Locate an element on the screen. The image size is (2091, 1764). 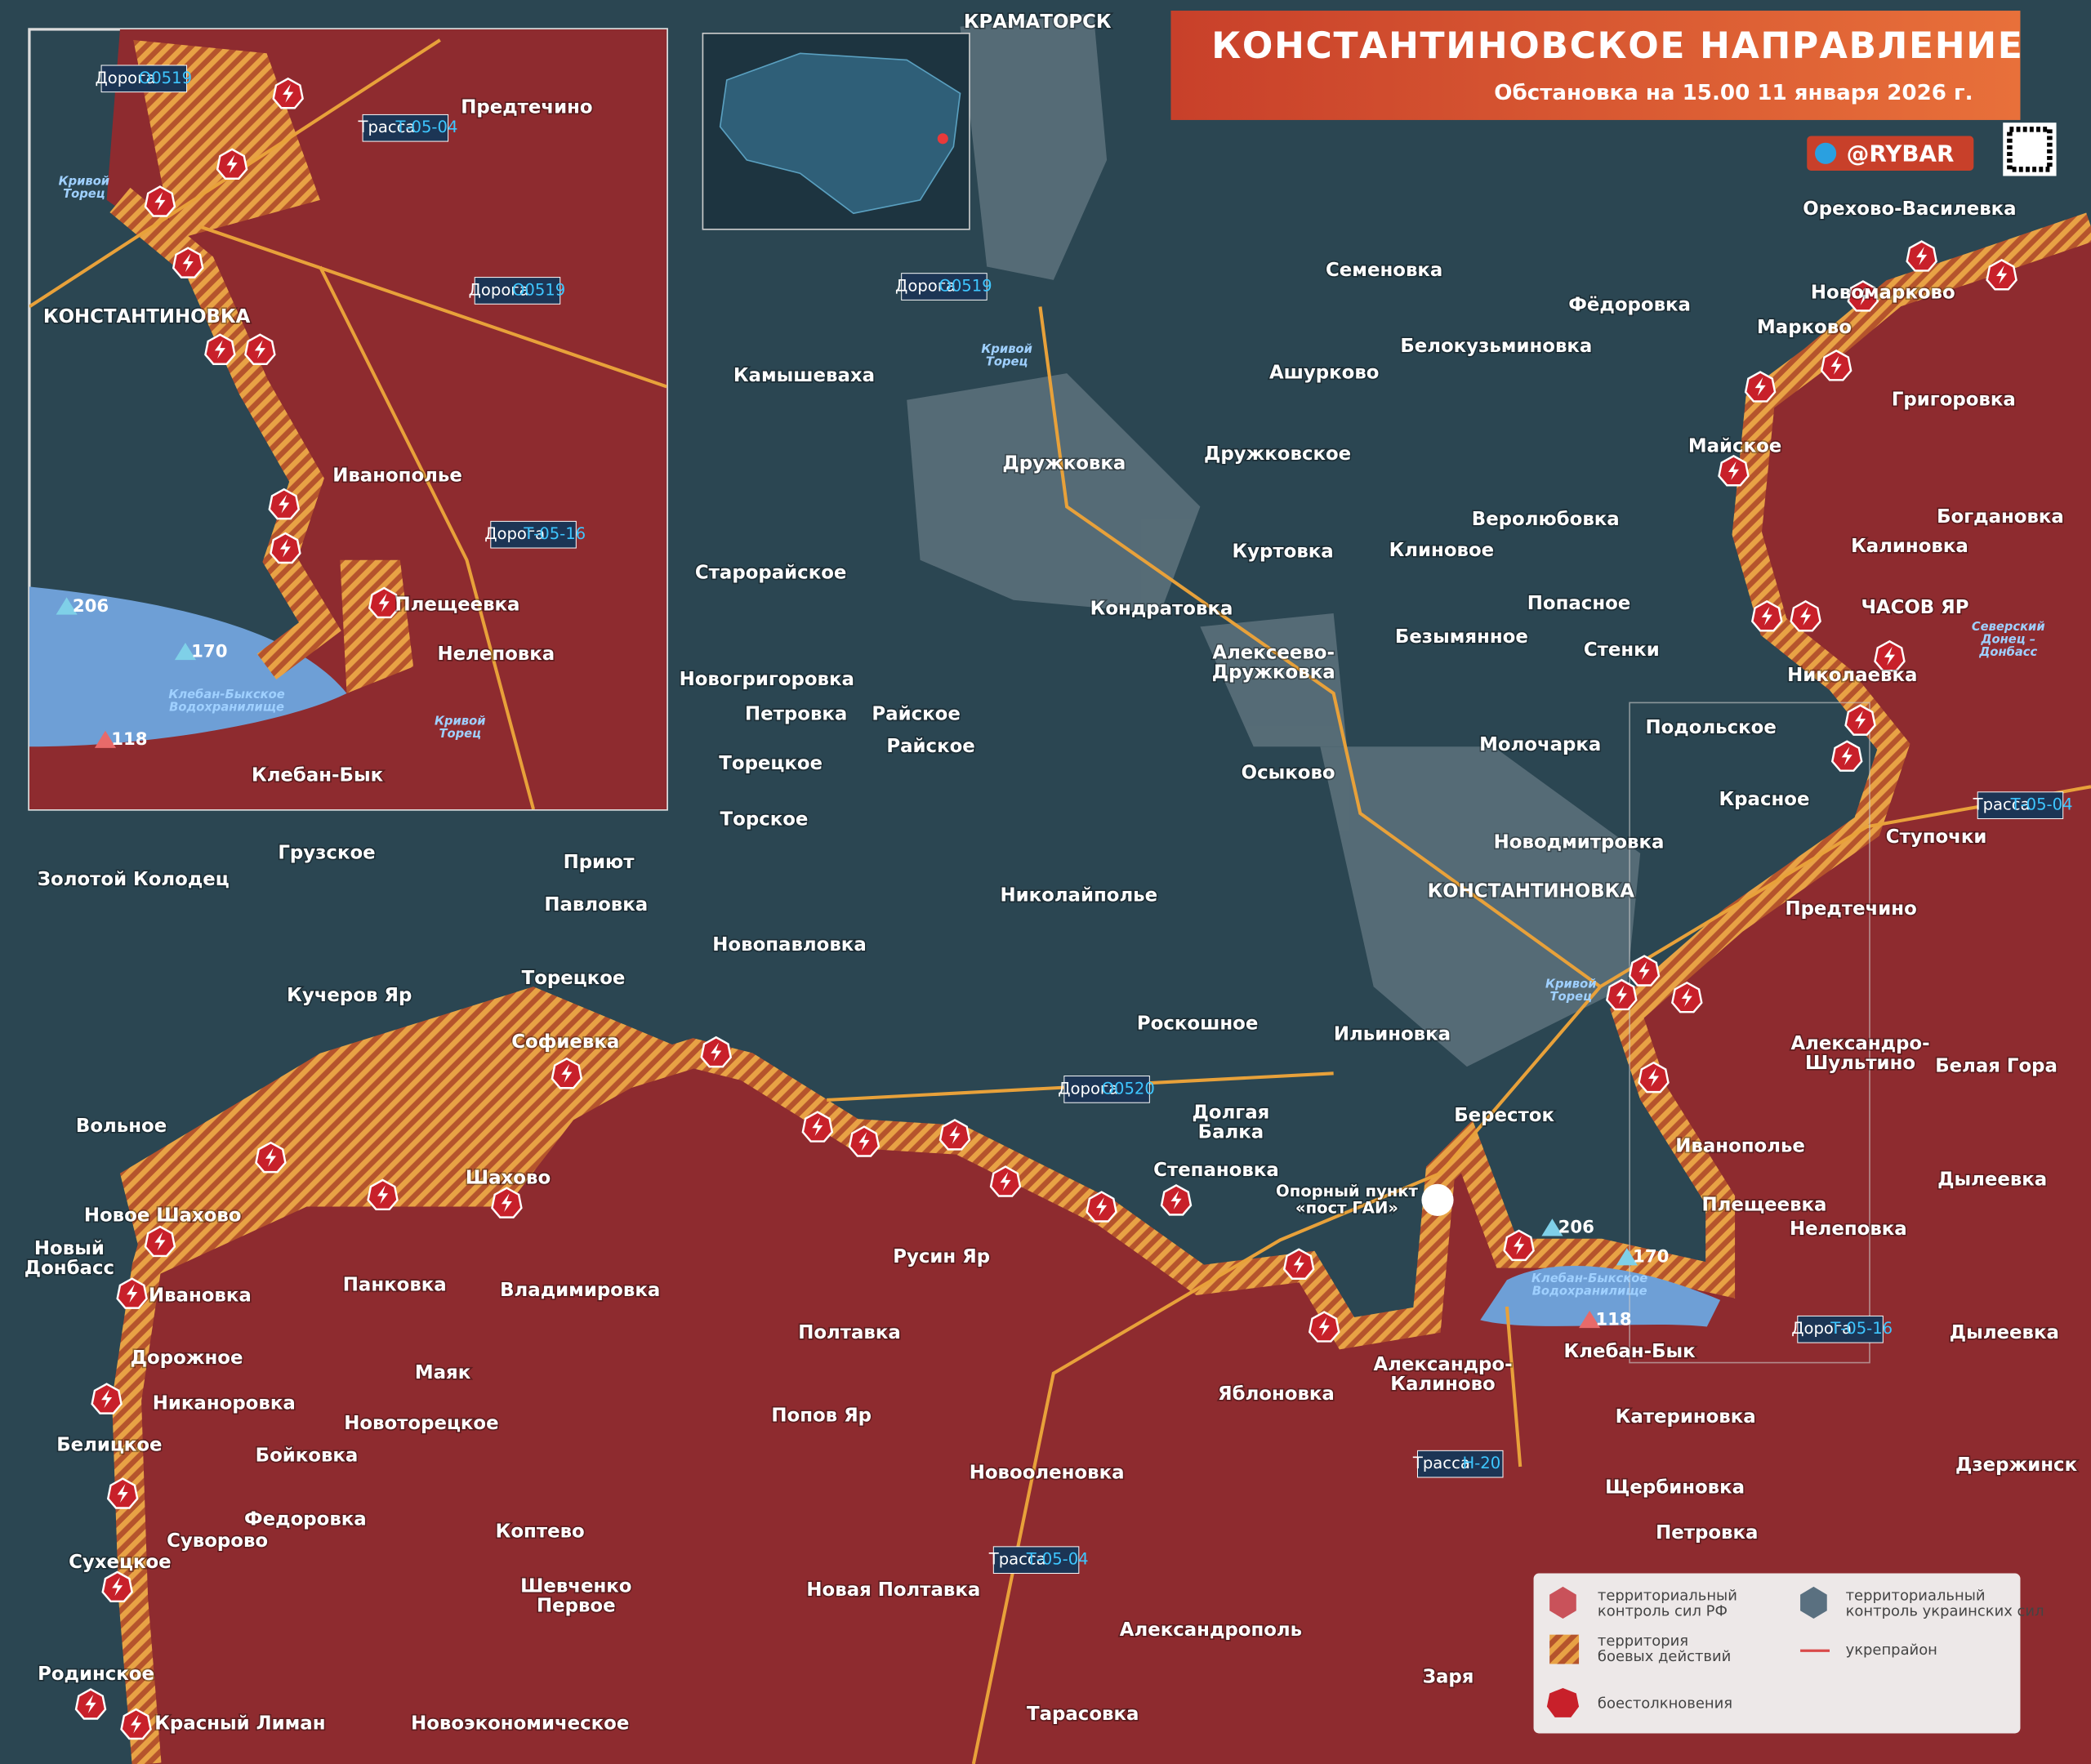
place-label: Федоровка is located at coordinates (305, 1519).